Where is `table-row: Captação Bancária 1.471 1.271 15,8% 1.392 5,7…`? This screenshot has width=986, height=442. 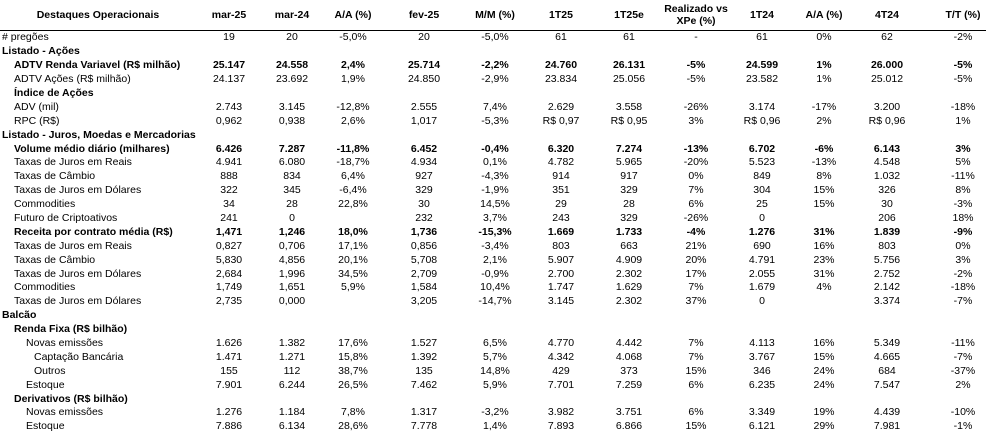
table-row: Captação Bancária 1.471 1.271 15,8% 1.392 5,7… is located at coordinates (493, 357).